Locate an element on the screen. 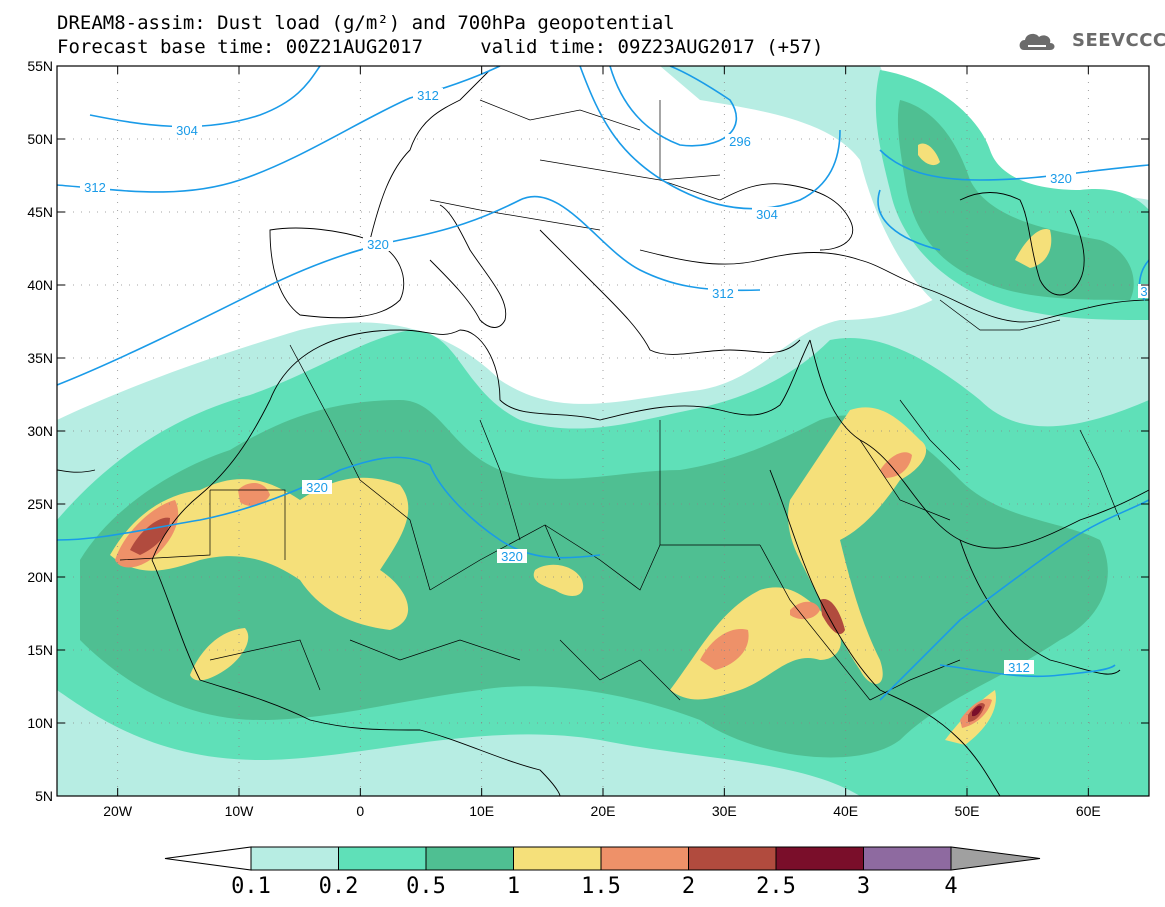 The height and width of the screenshot is (907, 1165). colorbar-under-arrow is located at coordinates (208, 858).